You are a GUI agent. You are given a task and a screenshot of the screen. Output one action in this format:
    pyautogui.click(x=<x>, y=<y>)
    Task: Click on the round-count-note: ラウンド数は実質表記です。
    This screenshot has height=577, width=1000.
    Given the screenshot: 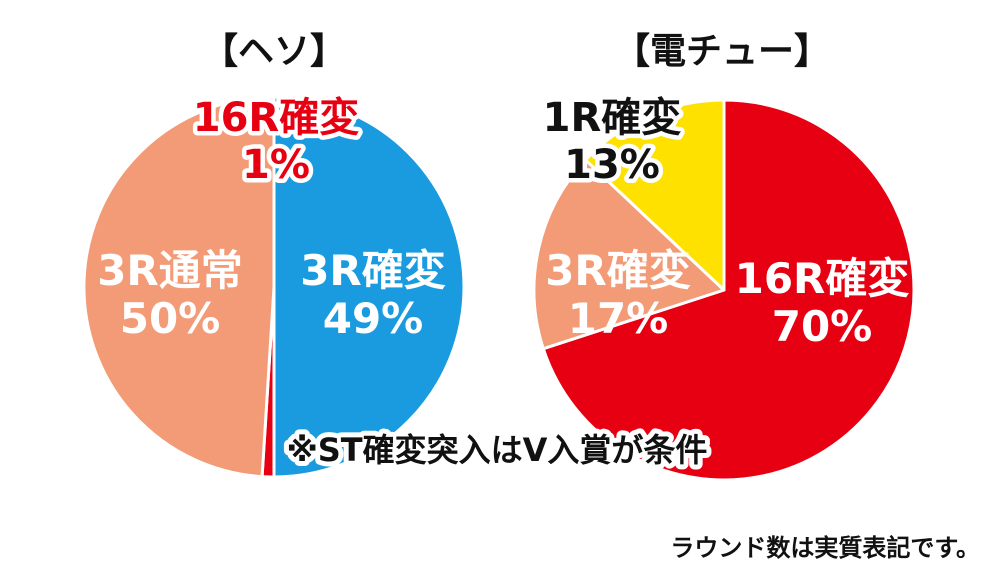 What is the action you would take?
    pyautogui.click(x=825, y=548)
    